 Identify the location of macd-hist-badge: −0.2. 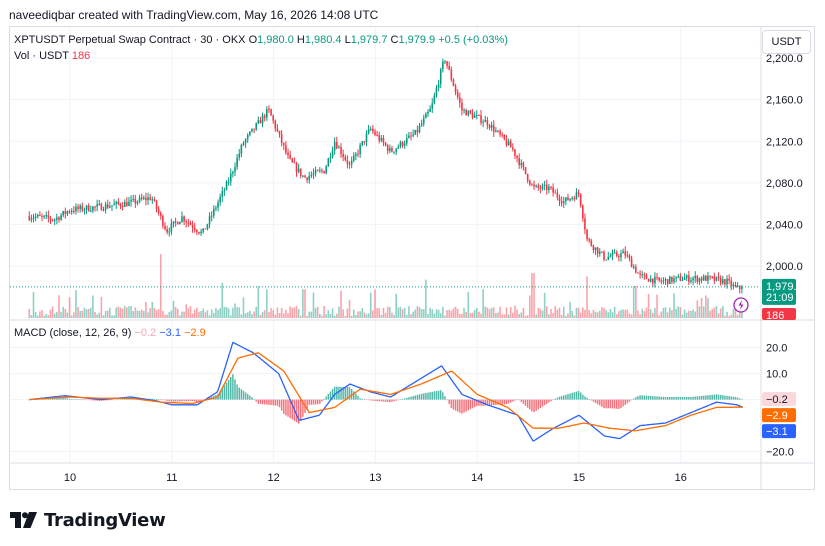
(777, 400).